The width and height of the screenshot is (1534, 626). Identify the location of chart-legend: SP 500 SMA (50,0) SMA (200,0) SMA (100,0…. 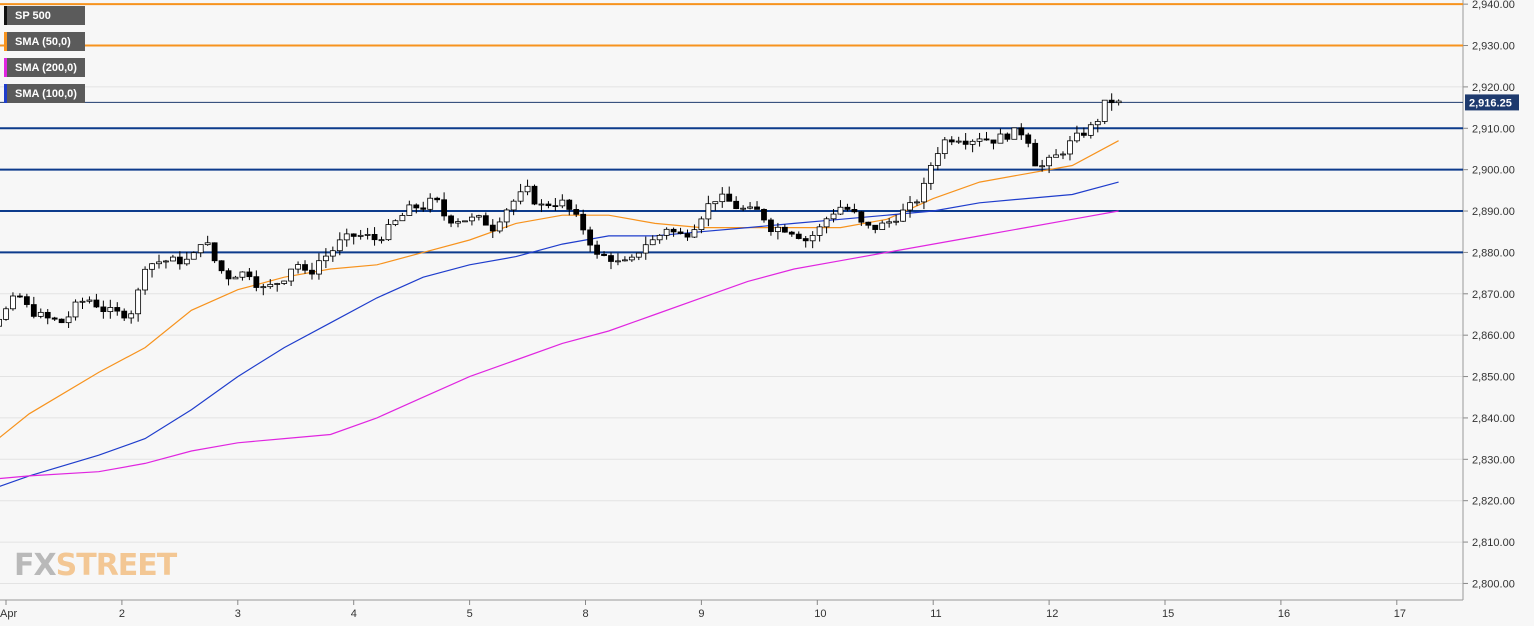
(44, 58).